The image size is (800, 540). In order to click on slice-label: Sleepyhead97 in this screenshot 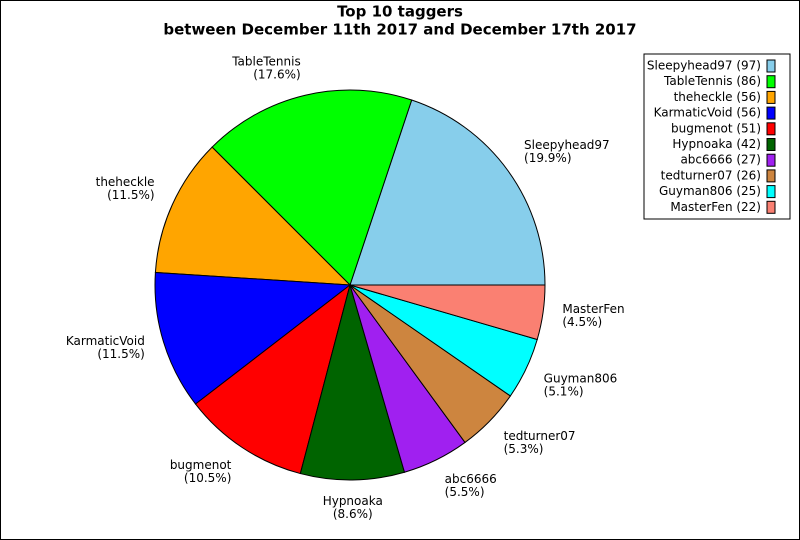, I will do `click(567, 145)`.